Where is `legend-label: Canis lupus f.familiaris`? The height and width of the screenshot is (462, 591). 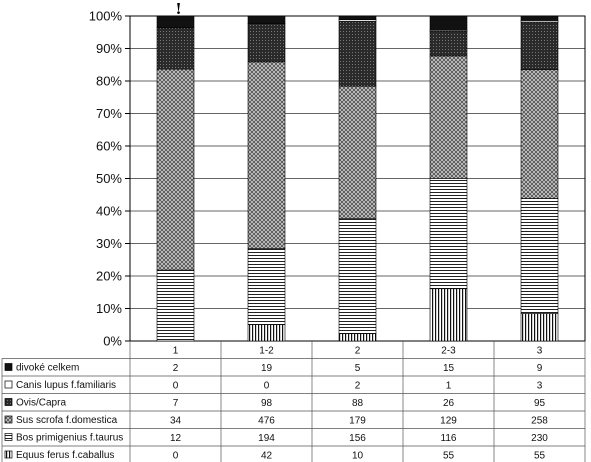 legend-label: Canis lupus f.familiaris is located at coordinates (66, 385).